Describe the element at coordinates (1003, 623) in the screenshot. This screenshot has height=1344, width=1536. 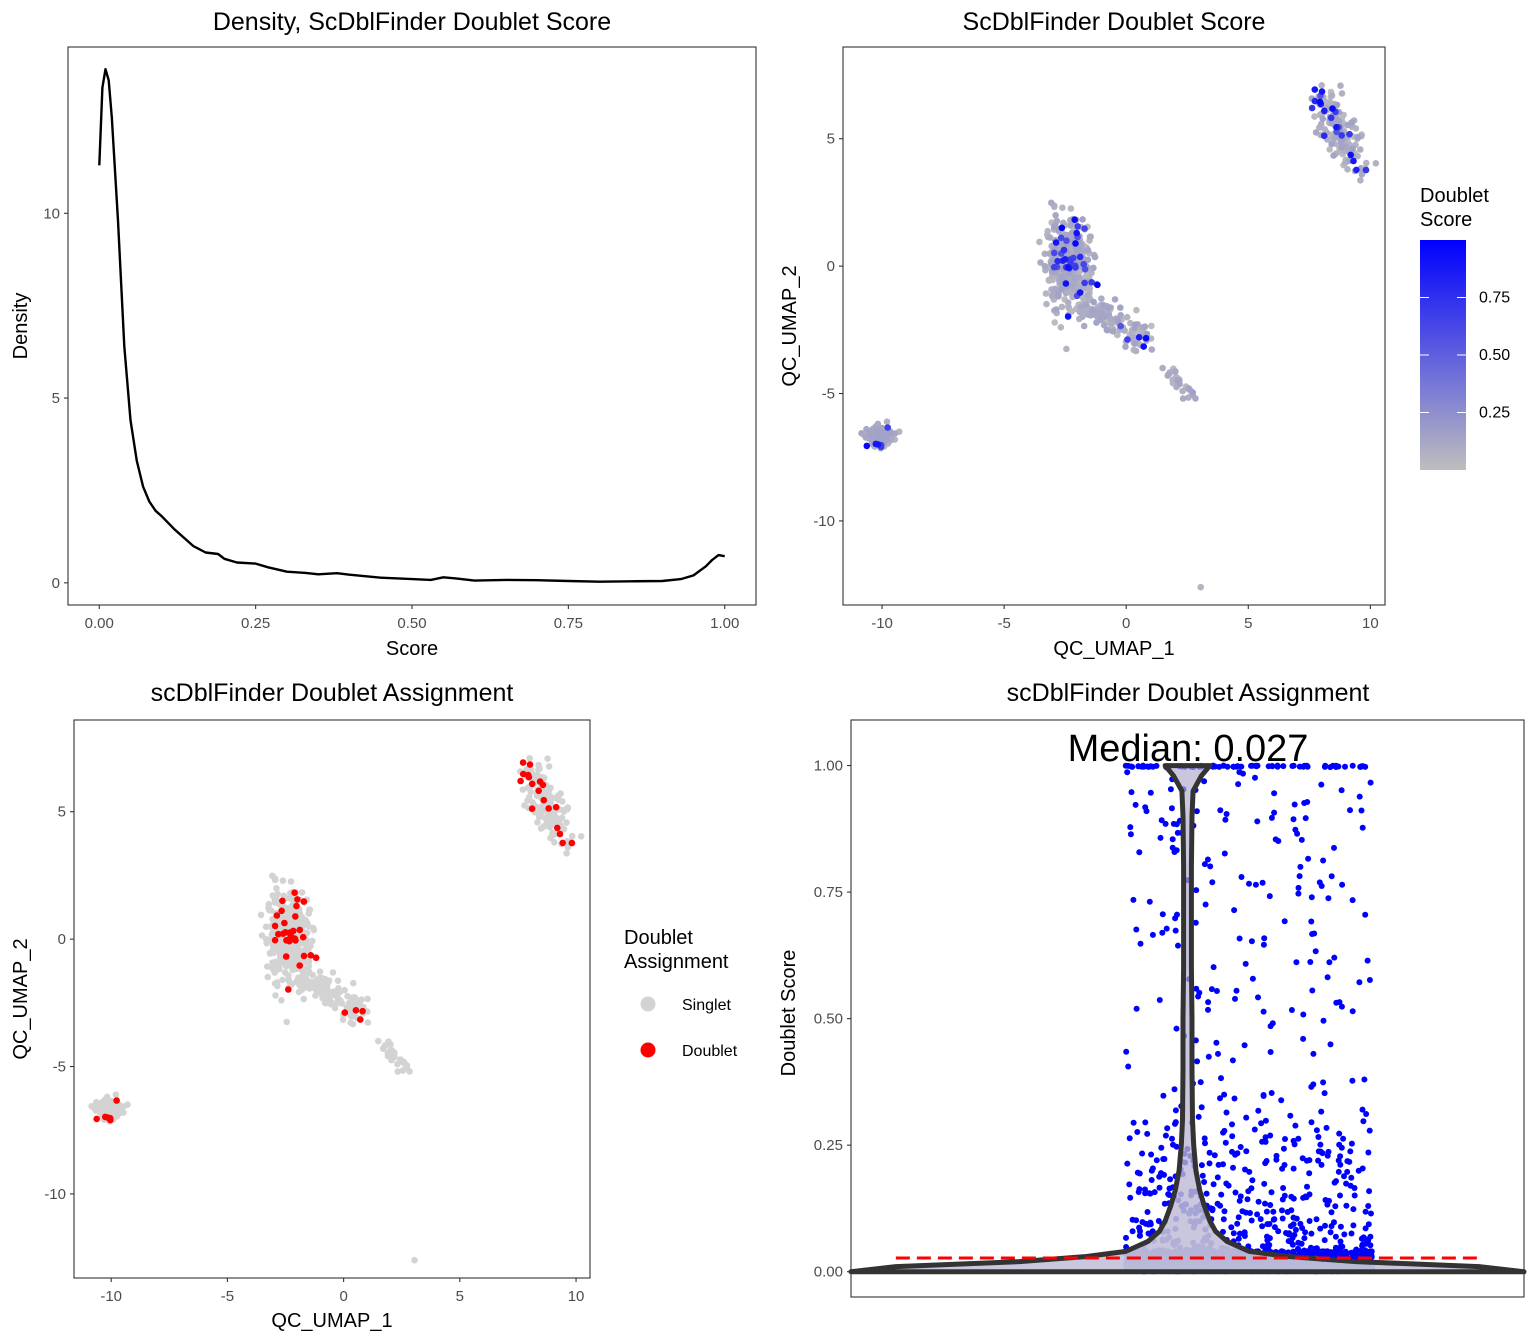
I see `umap-score-x-tick-label: -5` at that location.